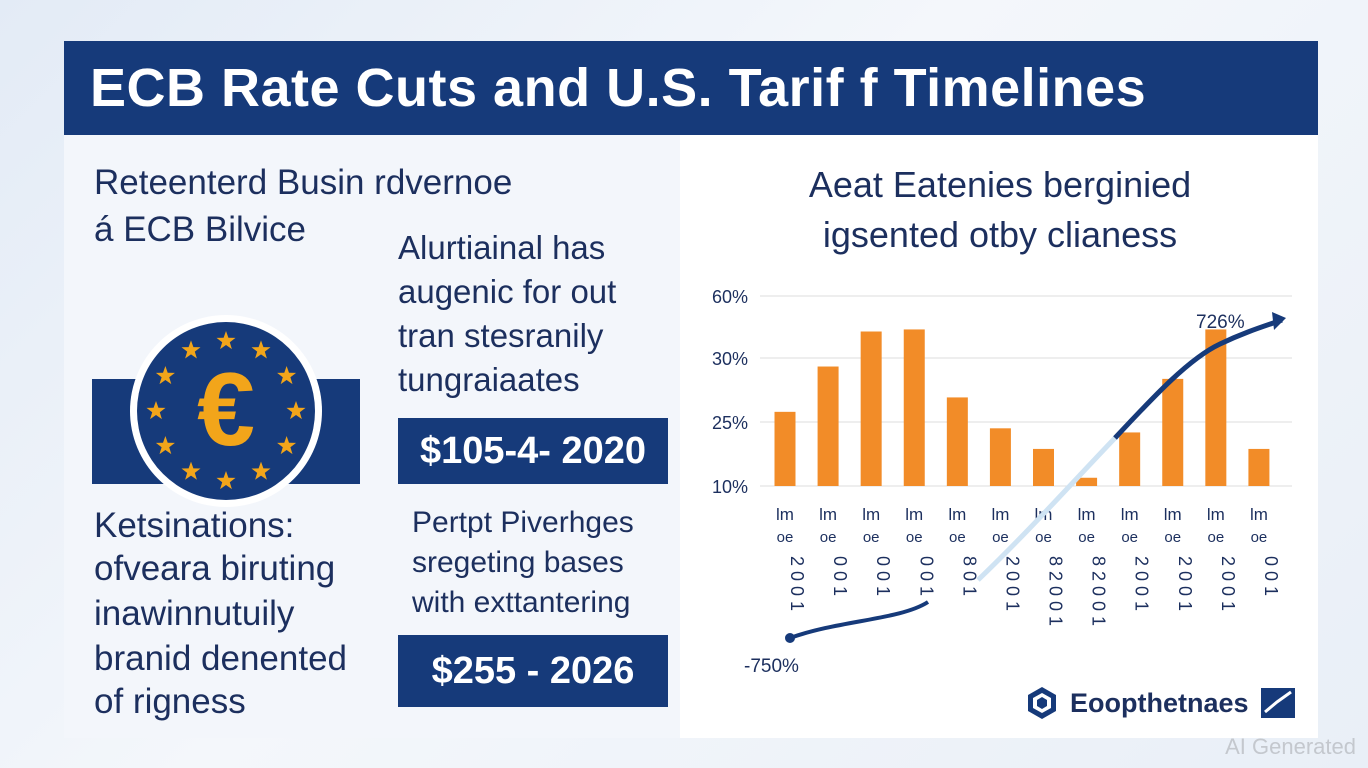 Image resolution: width=1368 pixels, height=768 pixels. What do you see at coordinates (194, 613) in the screenshot?
I see `left-bottom-line-3: inawinnutuily` at bounding box center [194, 613].